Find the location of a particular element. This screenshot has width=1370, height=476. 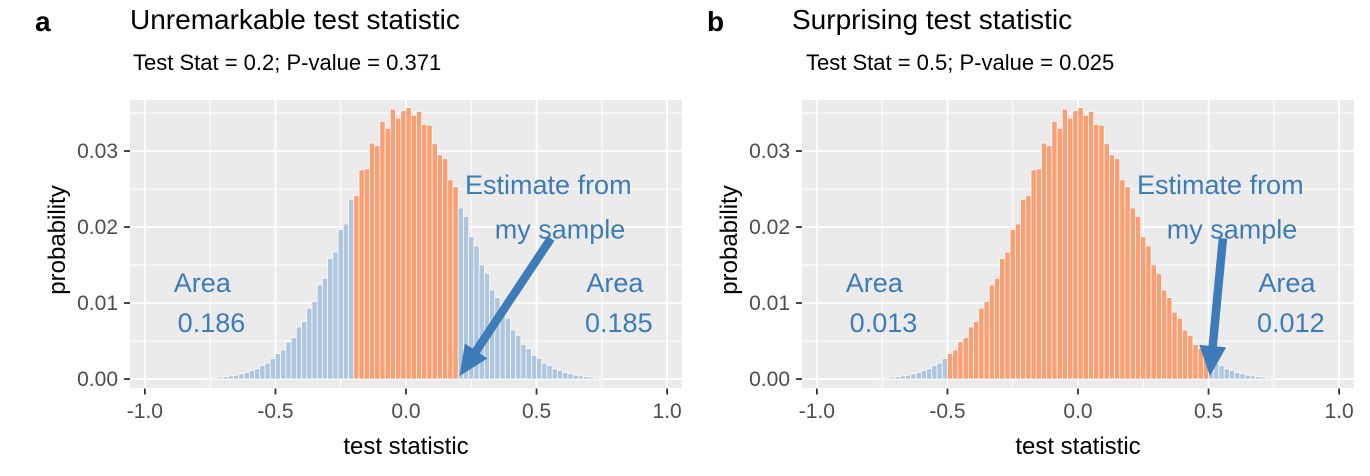

x-tick-label: 1.0 is located at coordinates (1339, 411).